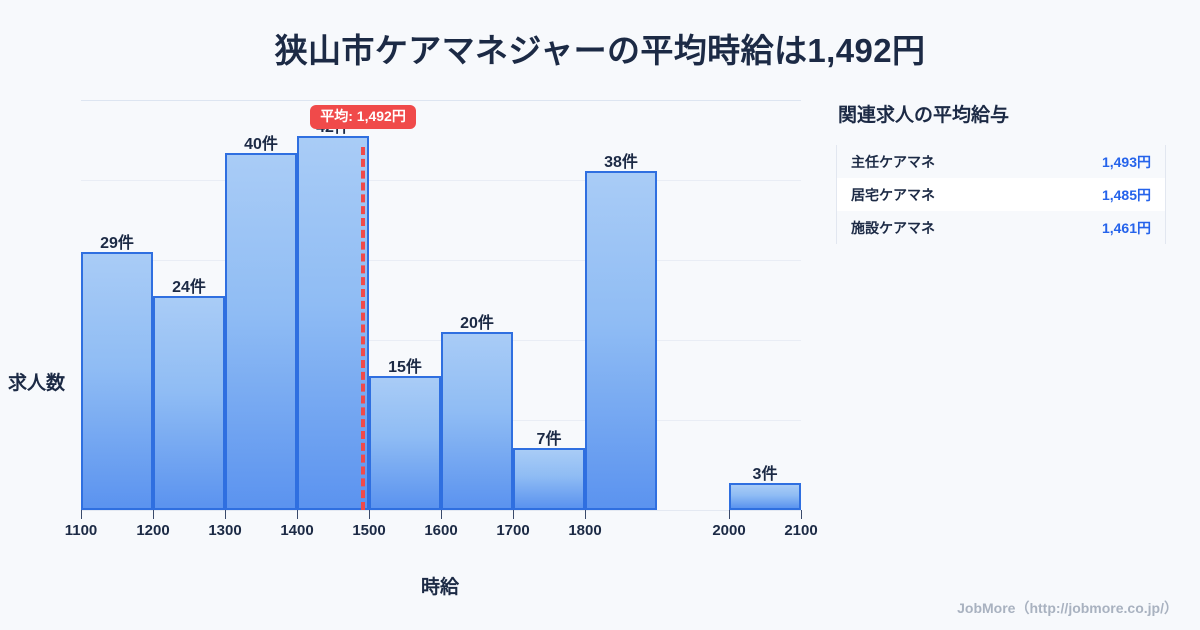 The image size is (1200, 630). I want to click on bar-value-label: 3件, so click(765, 475).